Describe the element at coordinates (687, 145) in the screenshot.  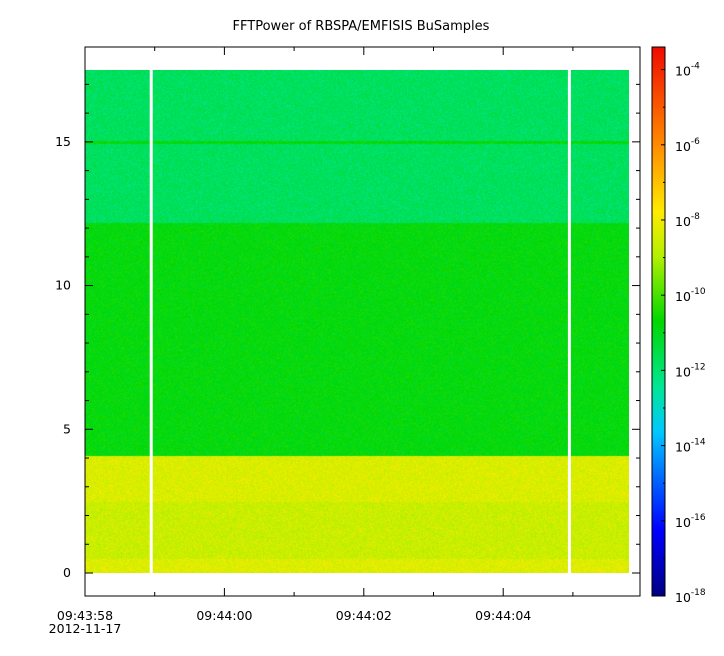
I see `colorbar-tick-label: 10⁻⁶` at that location.